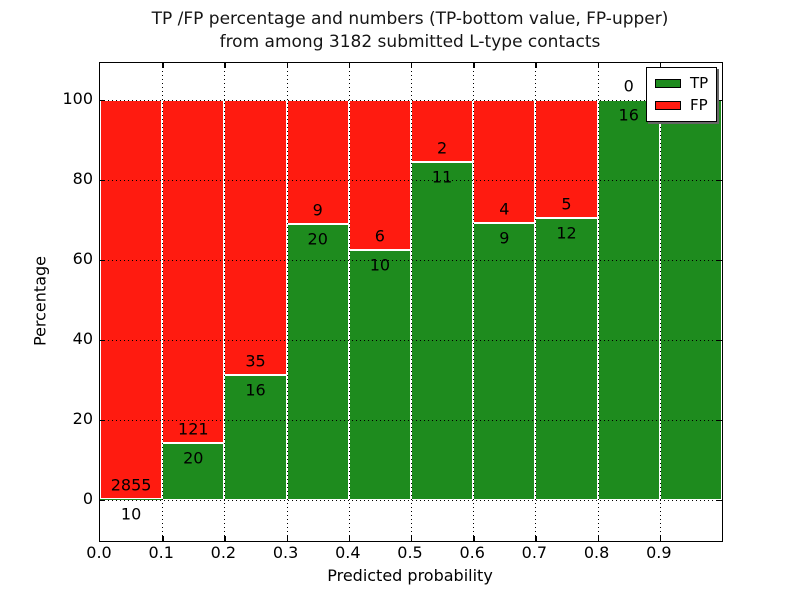 Image resolution: width=800 pixels, height=600 pixels. I want to click on x-tick-label: 0.7, so click(534, 552).